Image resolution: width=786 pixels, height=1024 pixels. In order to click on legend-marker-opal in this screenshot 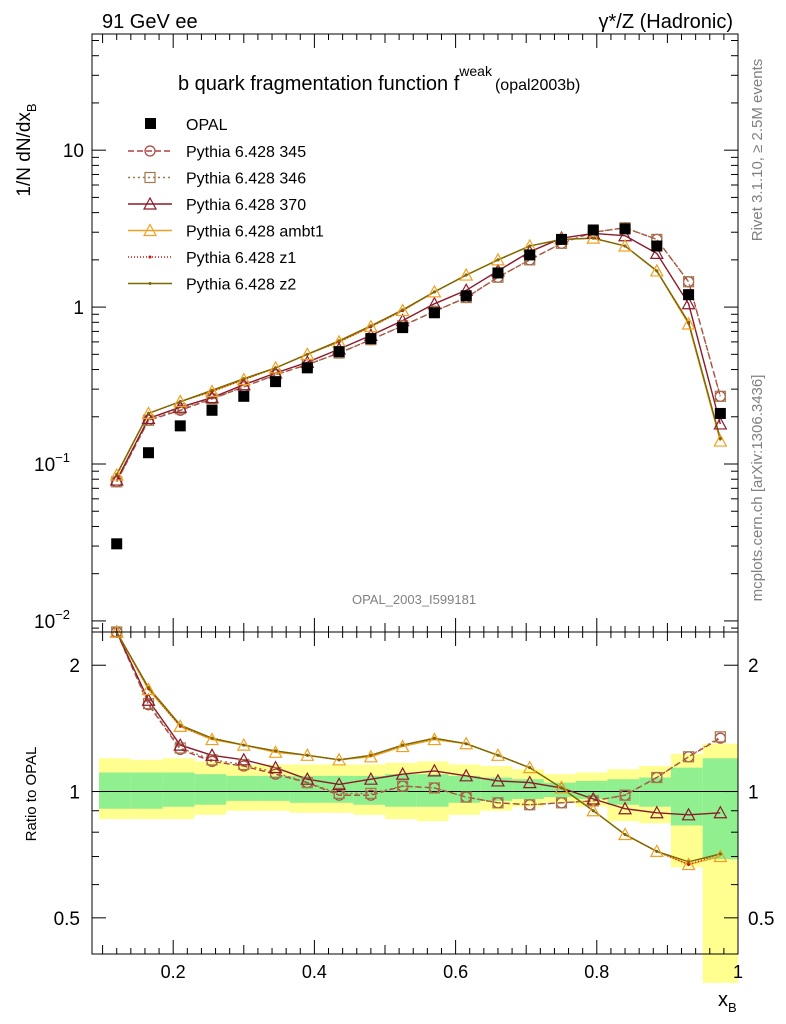, I will do `click(150, 123)`.